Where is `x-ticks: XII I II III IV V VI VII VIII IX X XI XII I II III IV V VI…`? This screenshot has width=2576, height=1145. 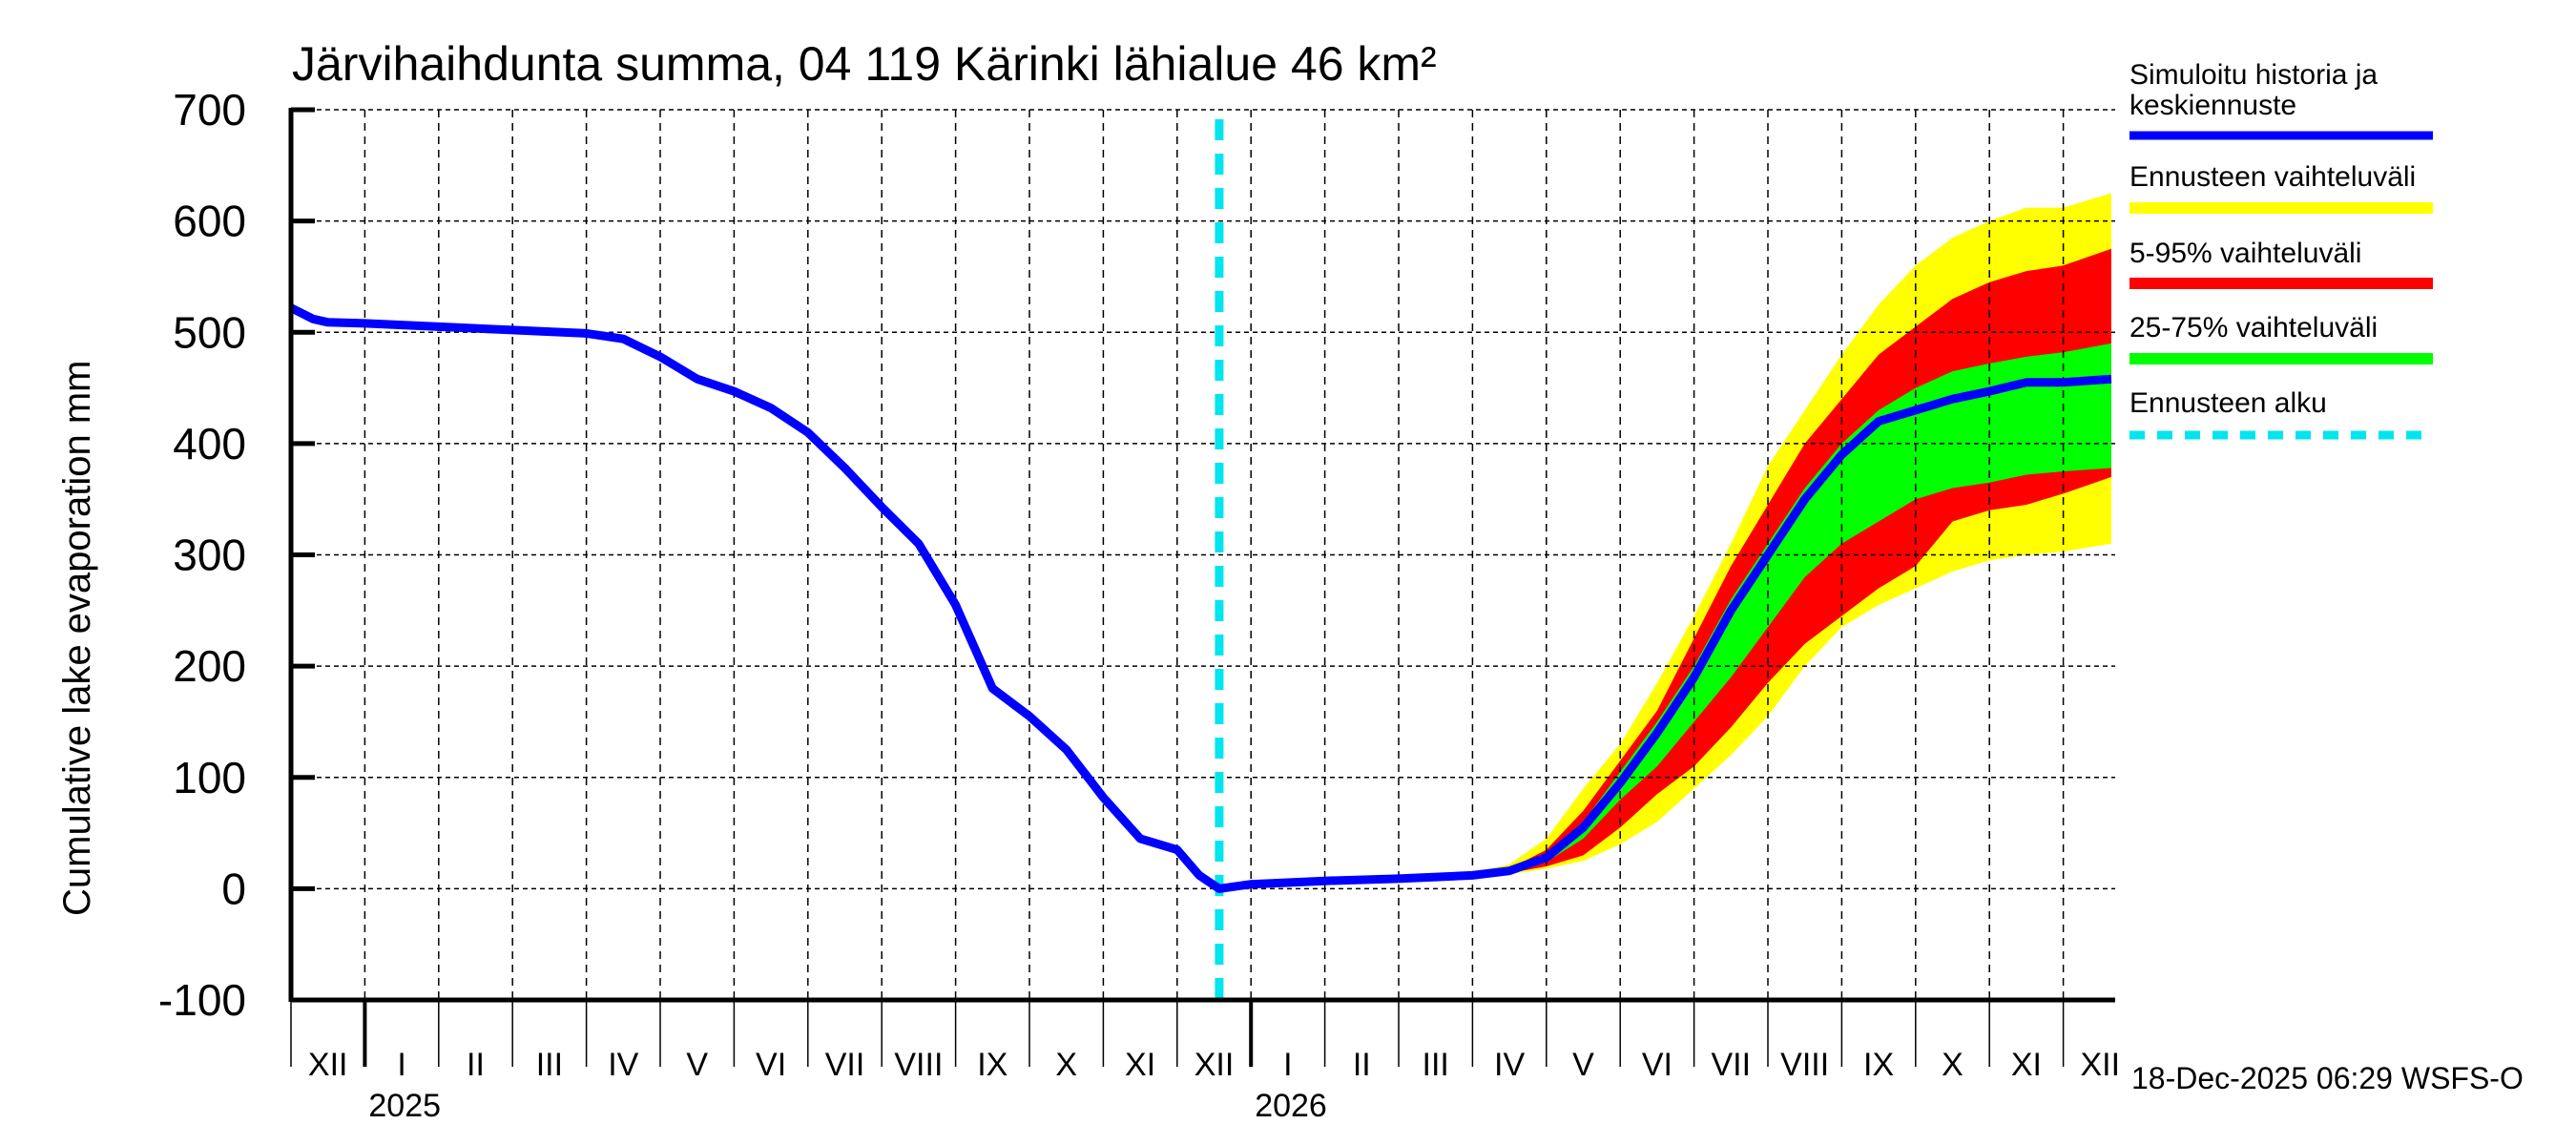 x-ticks: XII I II III IV V VI VII VIII IX X XI XII I II III IV V VI… is located at coordinates (1205, 1062).